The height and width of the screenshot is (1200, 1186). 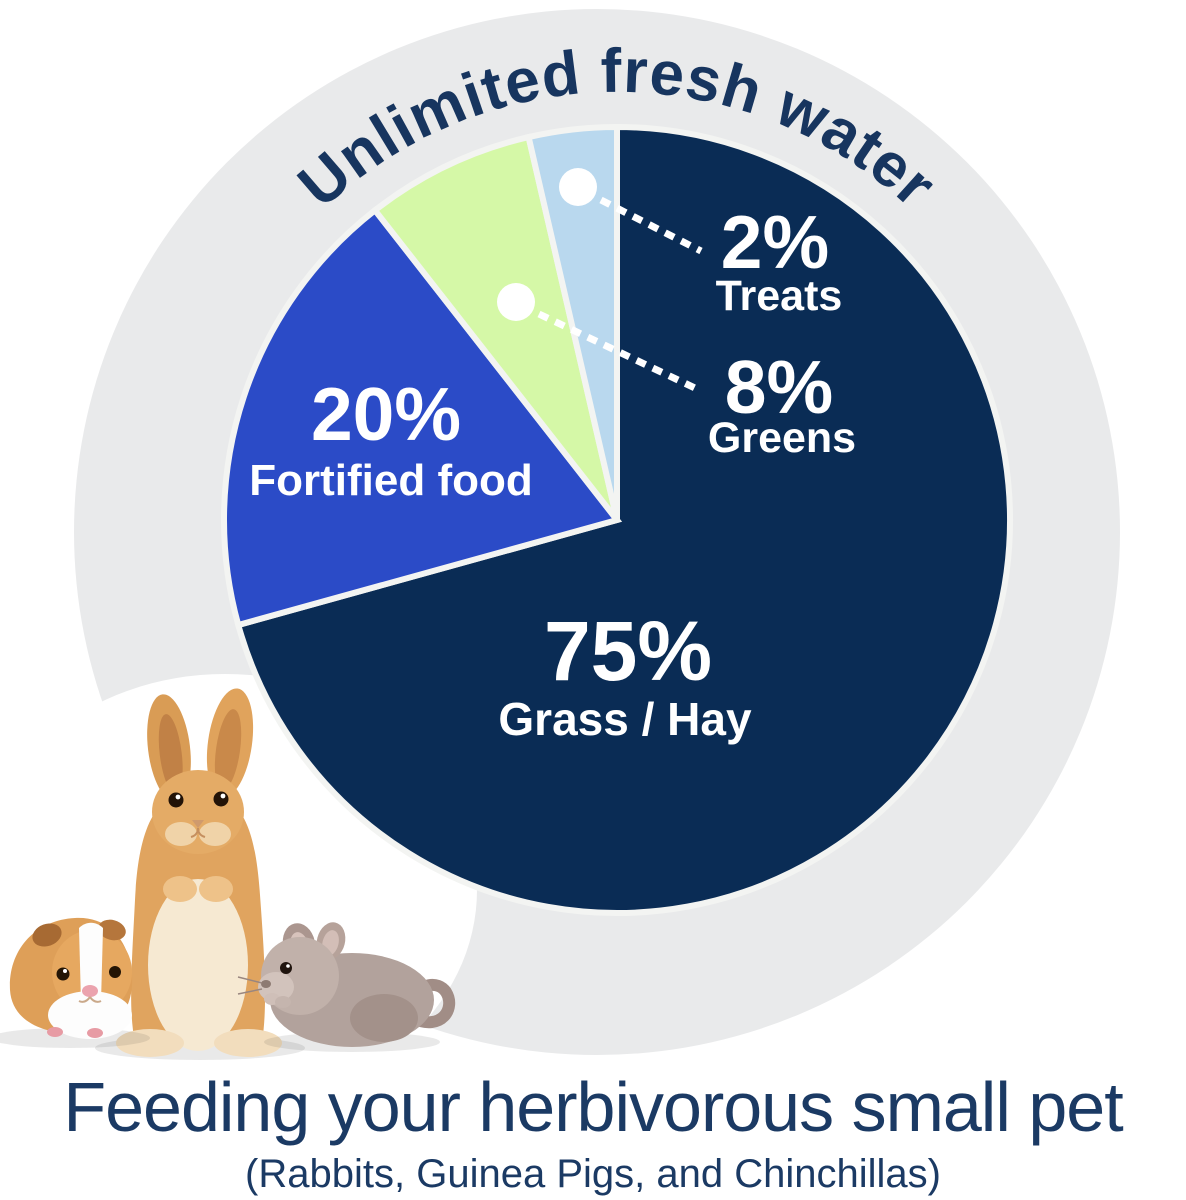 I want to click on chinchilla-eye, so click(x=286, y=968).